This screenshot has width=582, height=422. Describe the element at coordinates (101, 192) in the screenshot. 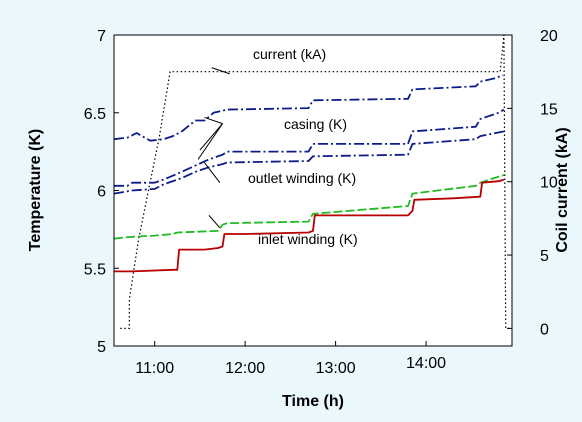

I see `y-left-tick-label: 6` at that location.